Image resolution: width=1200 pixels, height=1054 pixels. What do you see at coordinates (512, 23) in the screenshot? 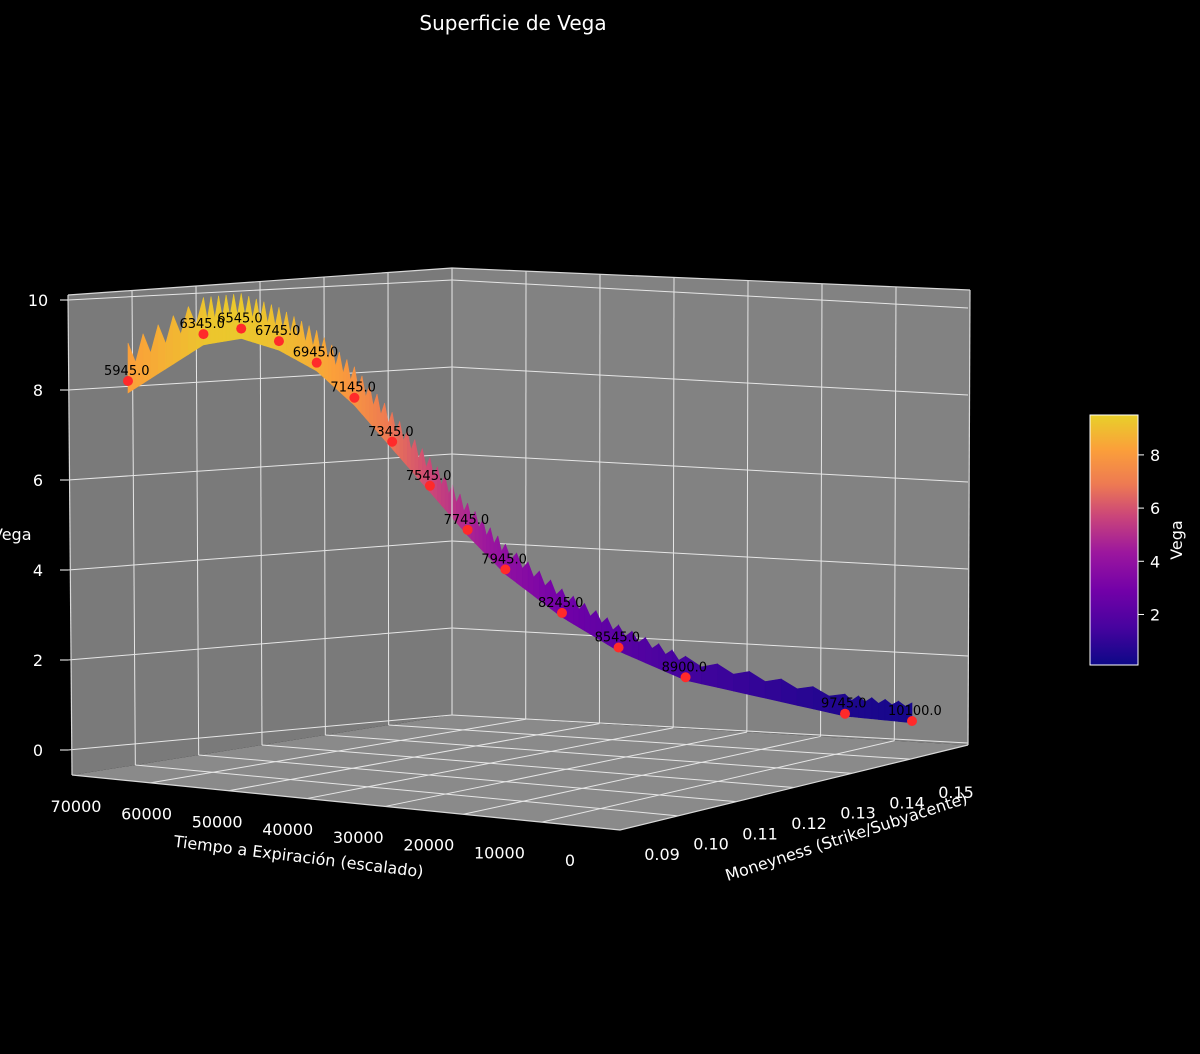
I see `chart-title: Superficie de Vega` at bounding box center [512, 23].